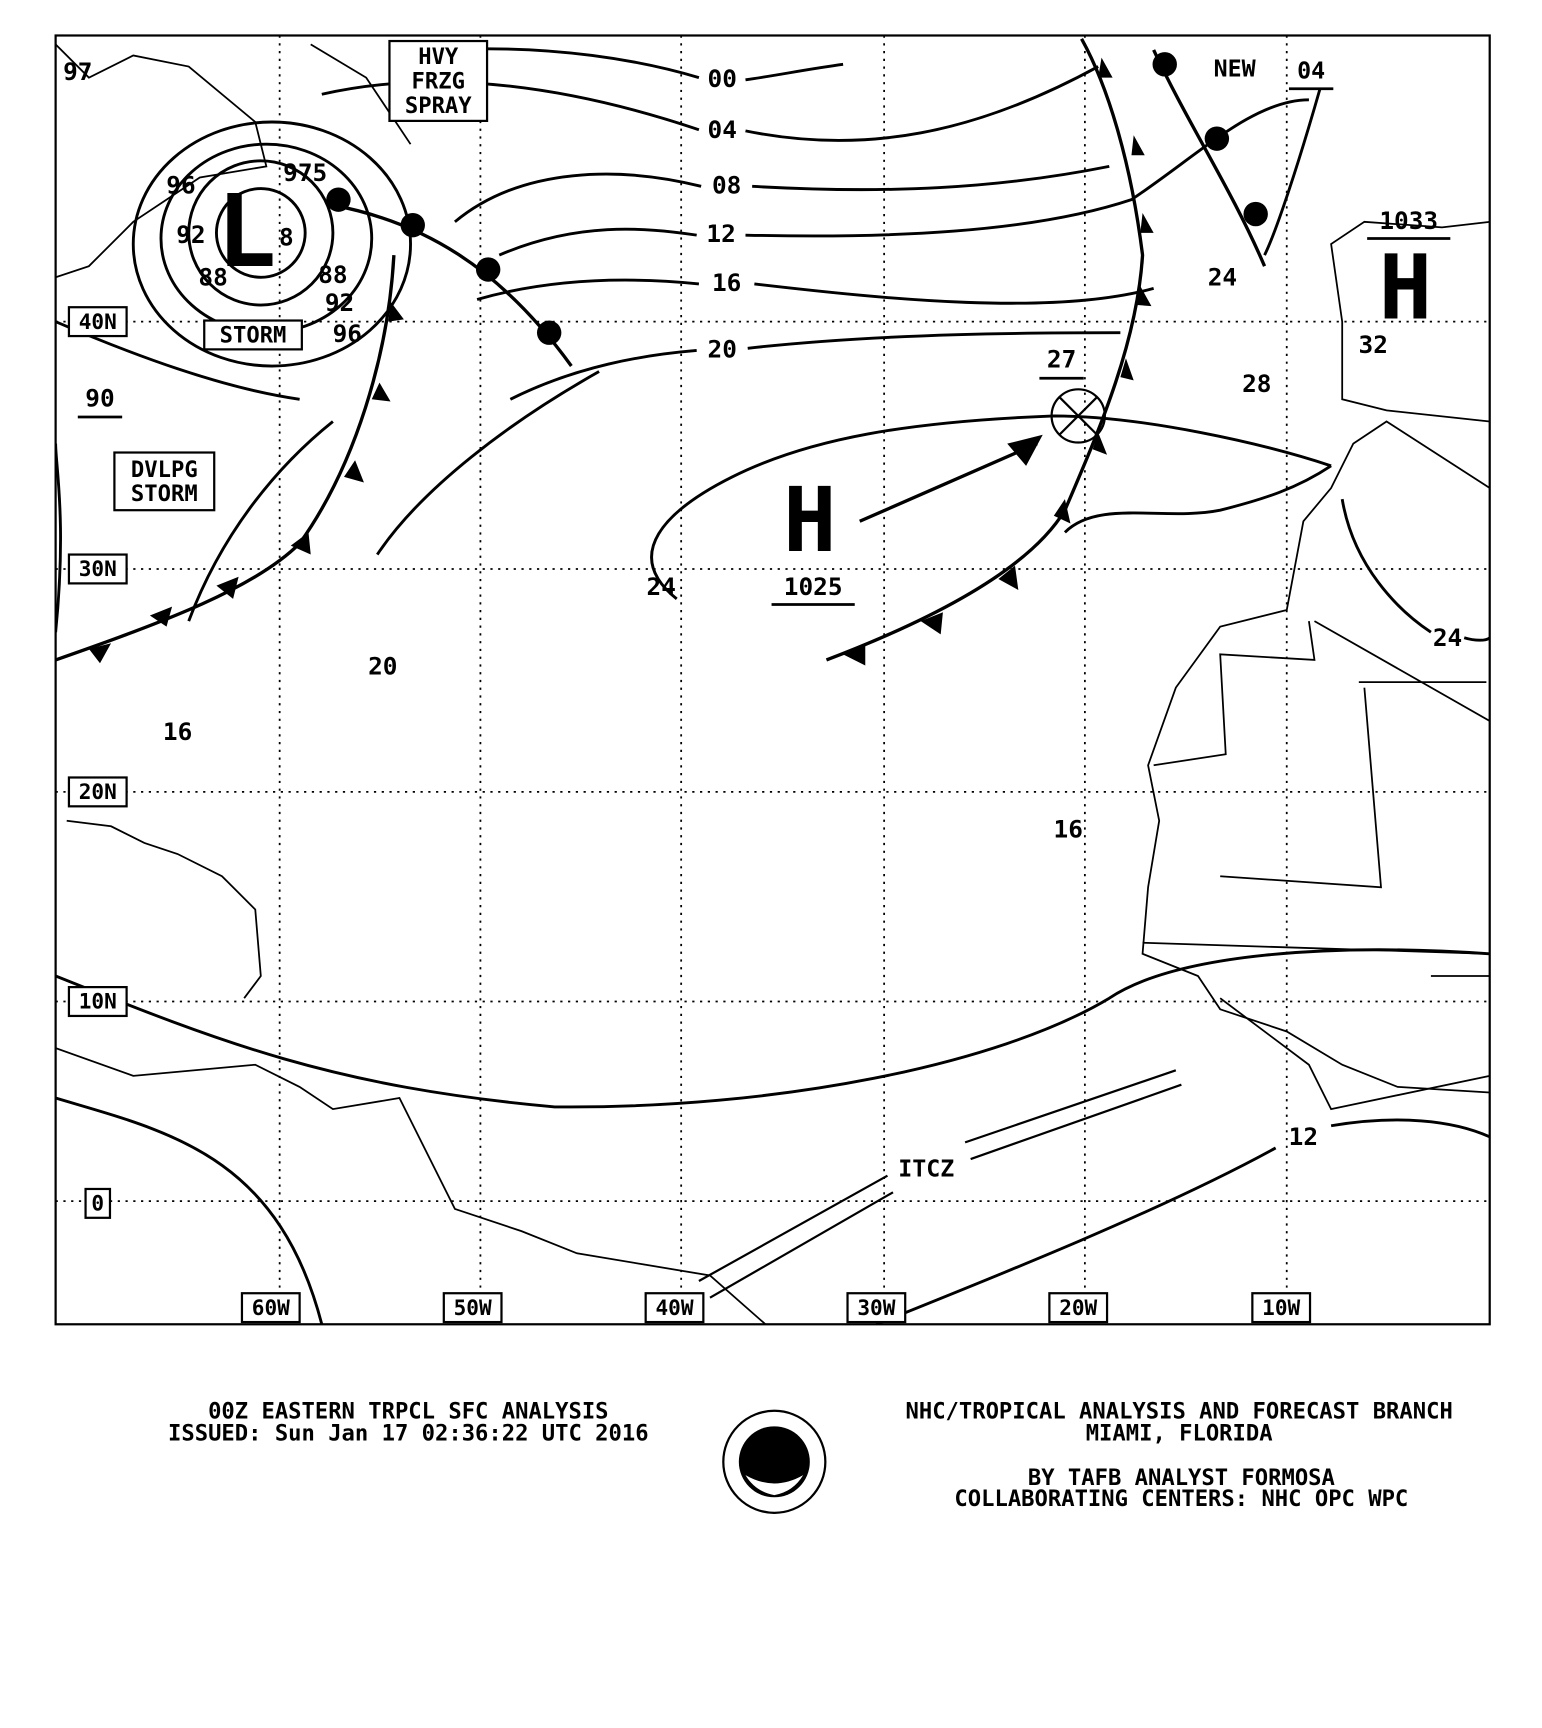 The height and width of the screenshot is (1728, 1542). I want to click on lon-label: 40W, so click(674, 1307).